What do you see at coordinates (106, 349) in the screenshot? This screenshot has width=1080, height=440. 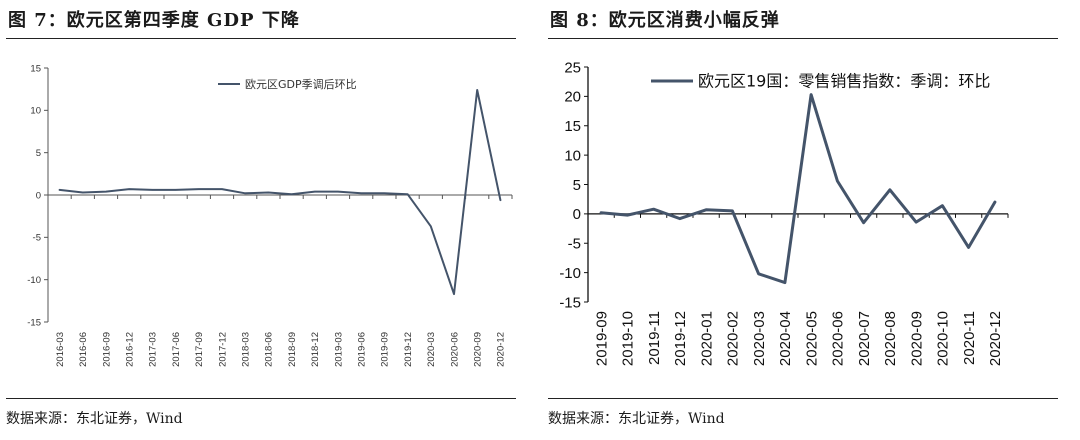 I see `gdp-x-tick-label: 2016-09` at bounding box center [106, 349].